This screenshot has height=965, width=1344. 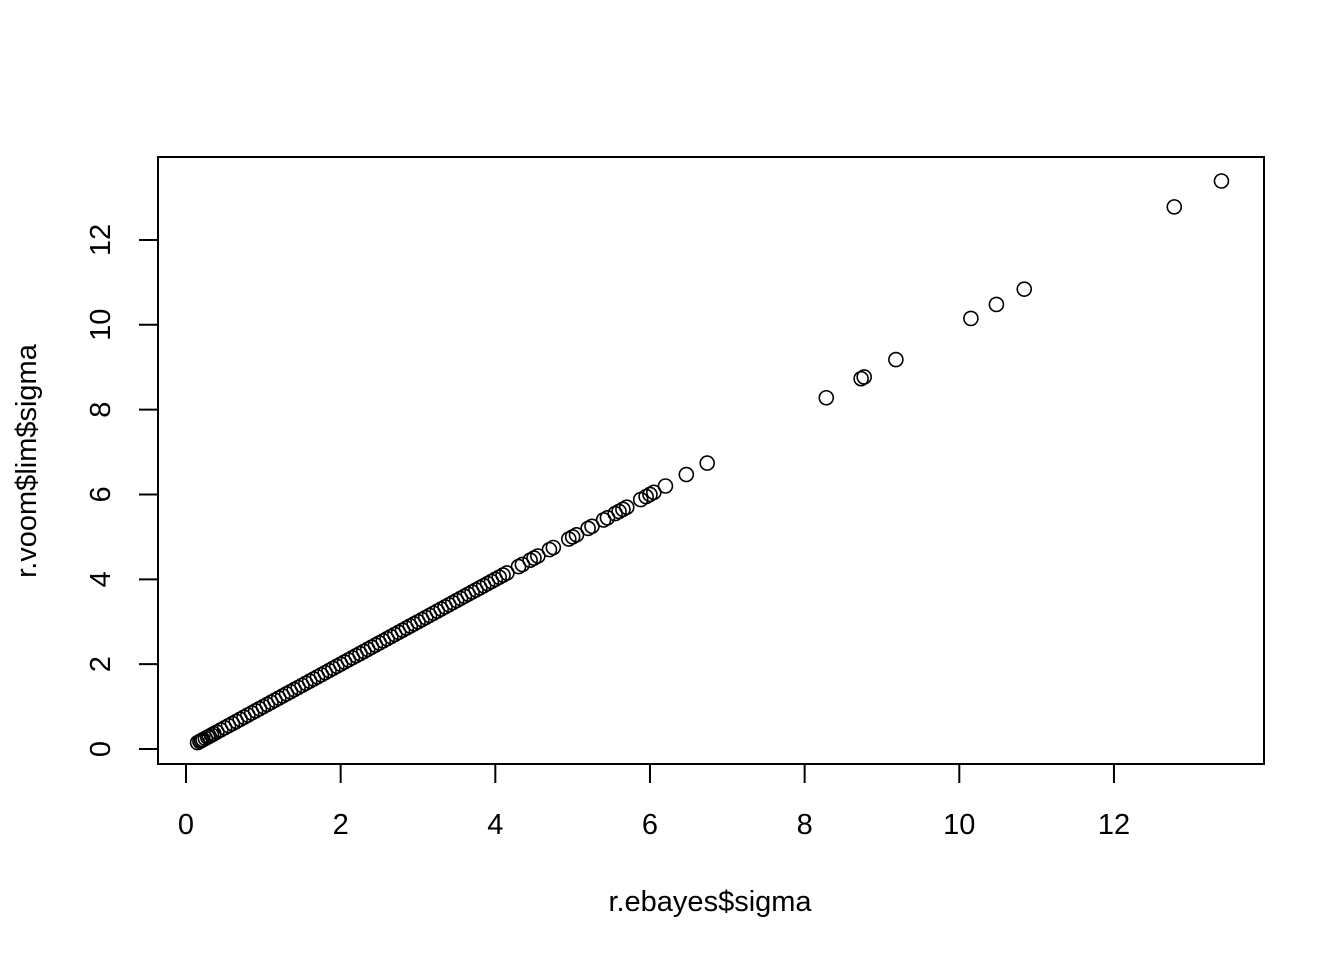 I want to click on y-tick-label: 0, so click(x=101, y=749).